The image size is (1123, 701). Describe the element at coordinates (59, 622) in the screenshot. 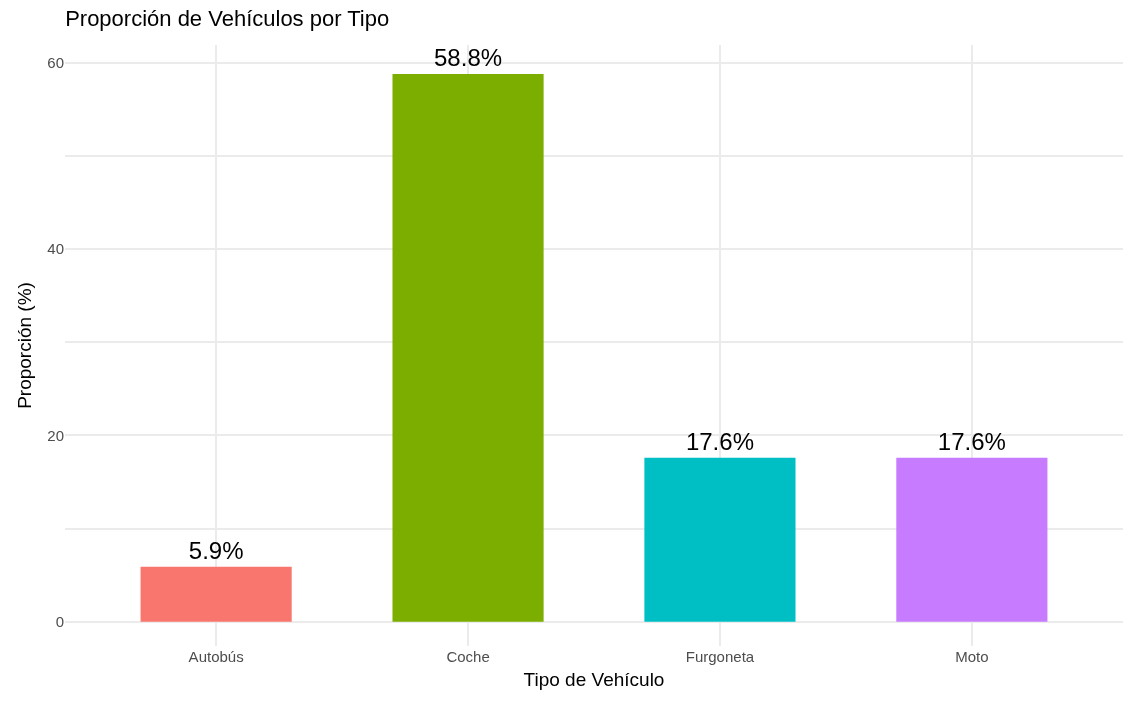

I see `y-tick-label: 0` at that location.